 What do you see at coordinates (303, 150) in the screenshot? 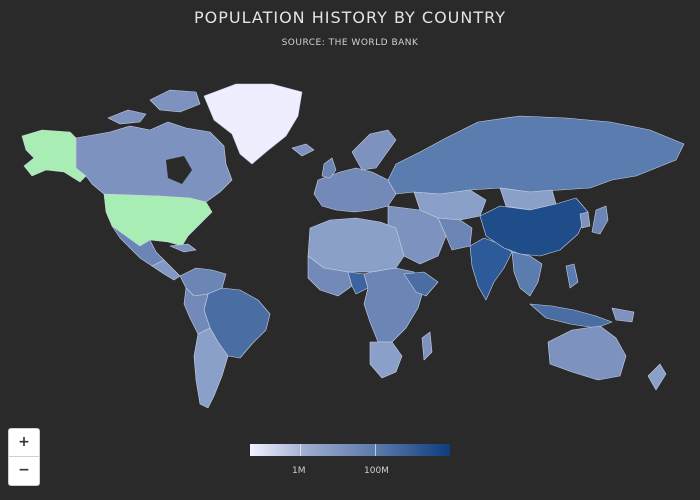
I see `region-iceland` at bounding box center [303, 150].